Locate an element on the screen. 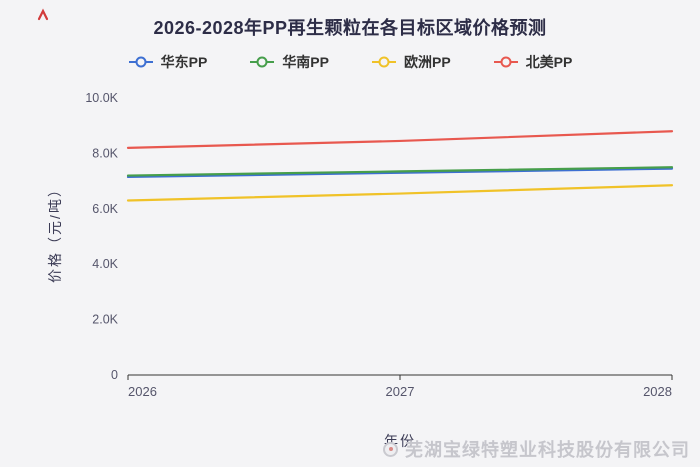  x-tick-label: 2027 is located at coordinates (400, 391).